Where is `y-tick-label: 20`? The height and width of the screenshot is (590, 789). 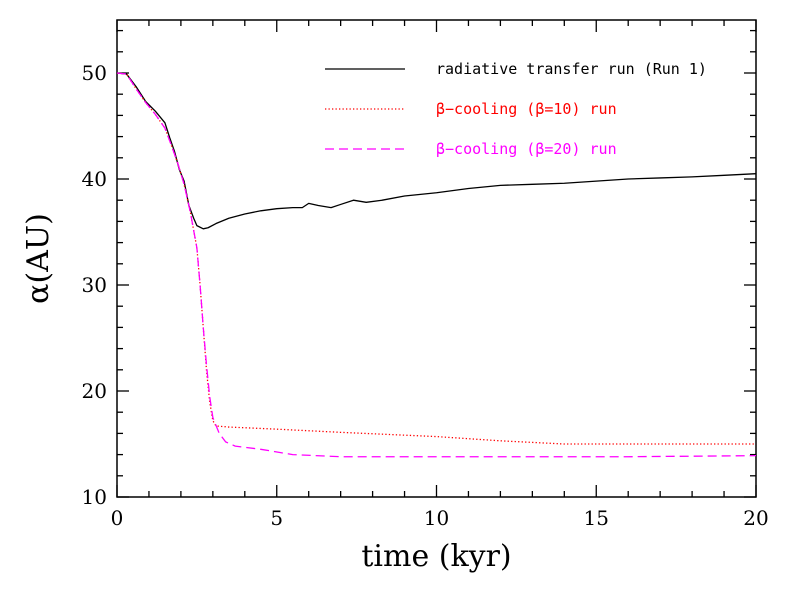 y-tick-label: 20 is located at coordinates (94, 391).